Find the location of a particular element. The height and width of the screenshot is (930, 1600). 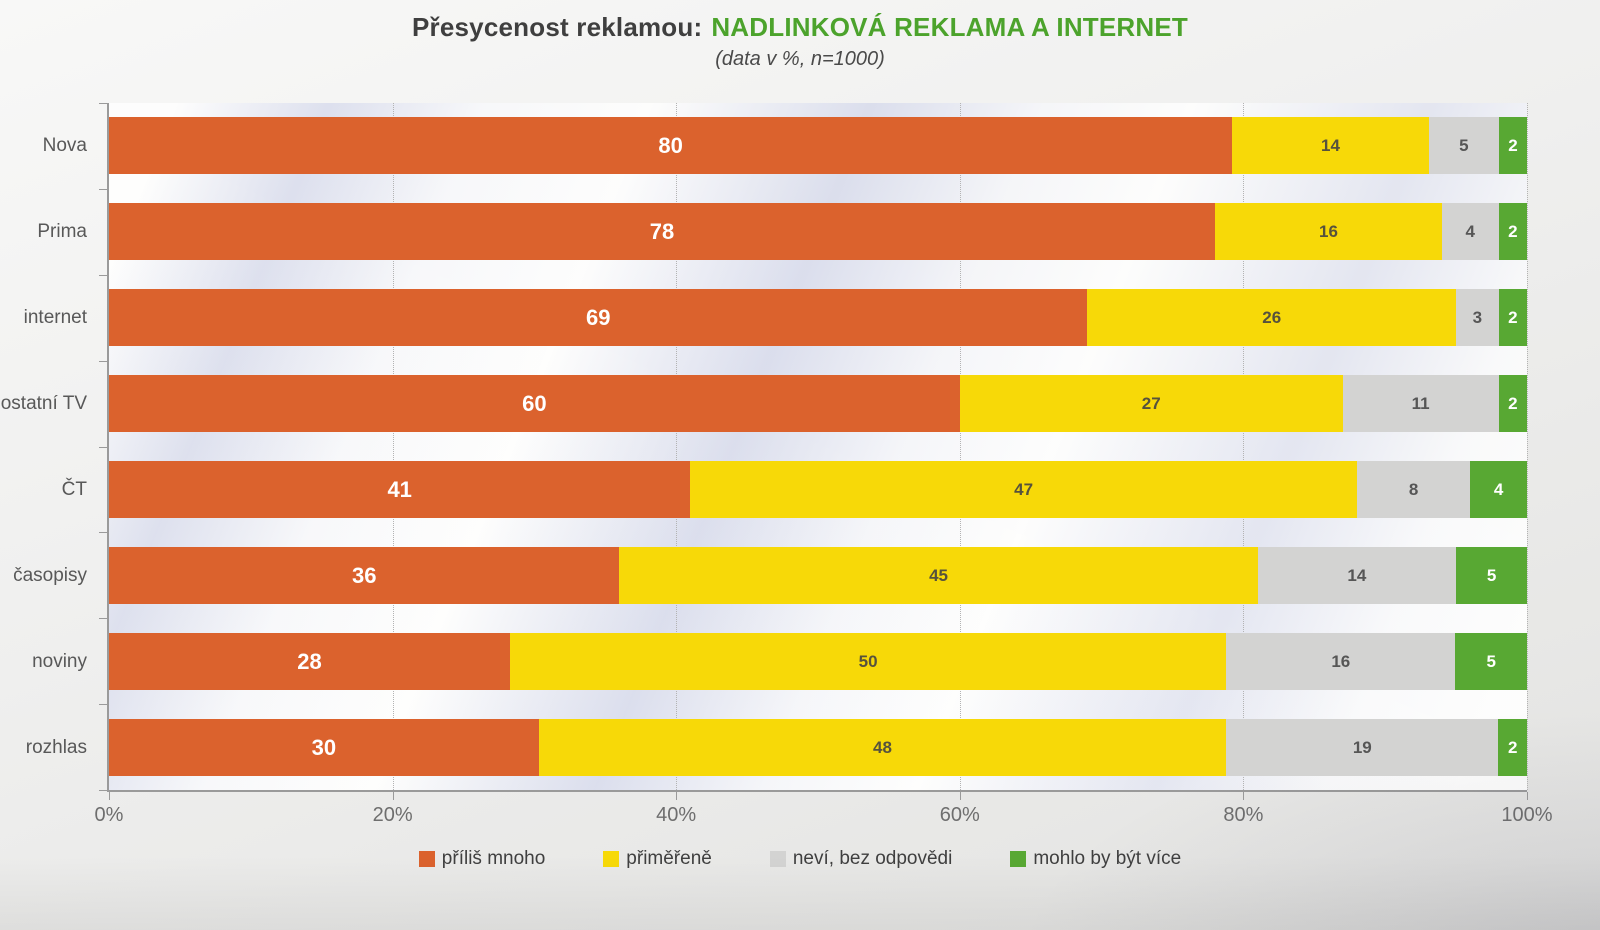

bar-value-label: 60 is located at coordinates (534, 403).